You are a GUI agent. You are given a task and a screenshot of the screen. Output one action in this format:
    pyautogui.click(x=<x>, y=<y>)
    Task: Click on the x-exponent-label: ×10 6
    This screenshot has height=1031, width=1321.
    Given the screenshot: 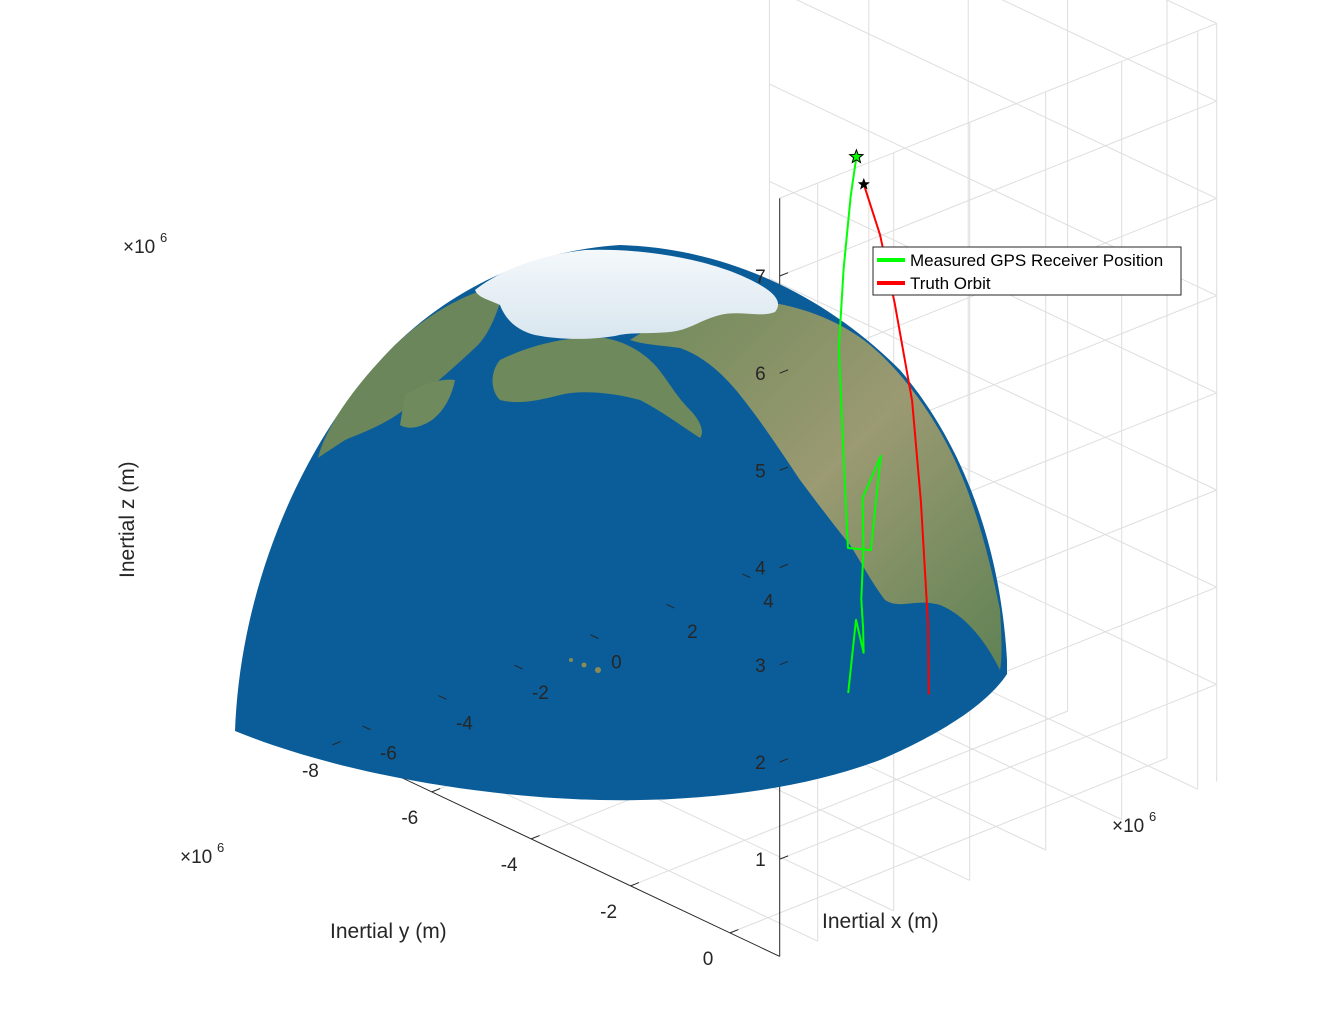 What is the action you would take?
    pyautogui.click(x=1134, y=823)
    